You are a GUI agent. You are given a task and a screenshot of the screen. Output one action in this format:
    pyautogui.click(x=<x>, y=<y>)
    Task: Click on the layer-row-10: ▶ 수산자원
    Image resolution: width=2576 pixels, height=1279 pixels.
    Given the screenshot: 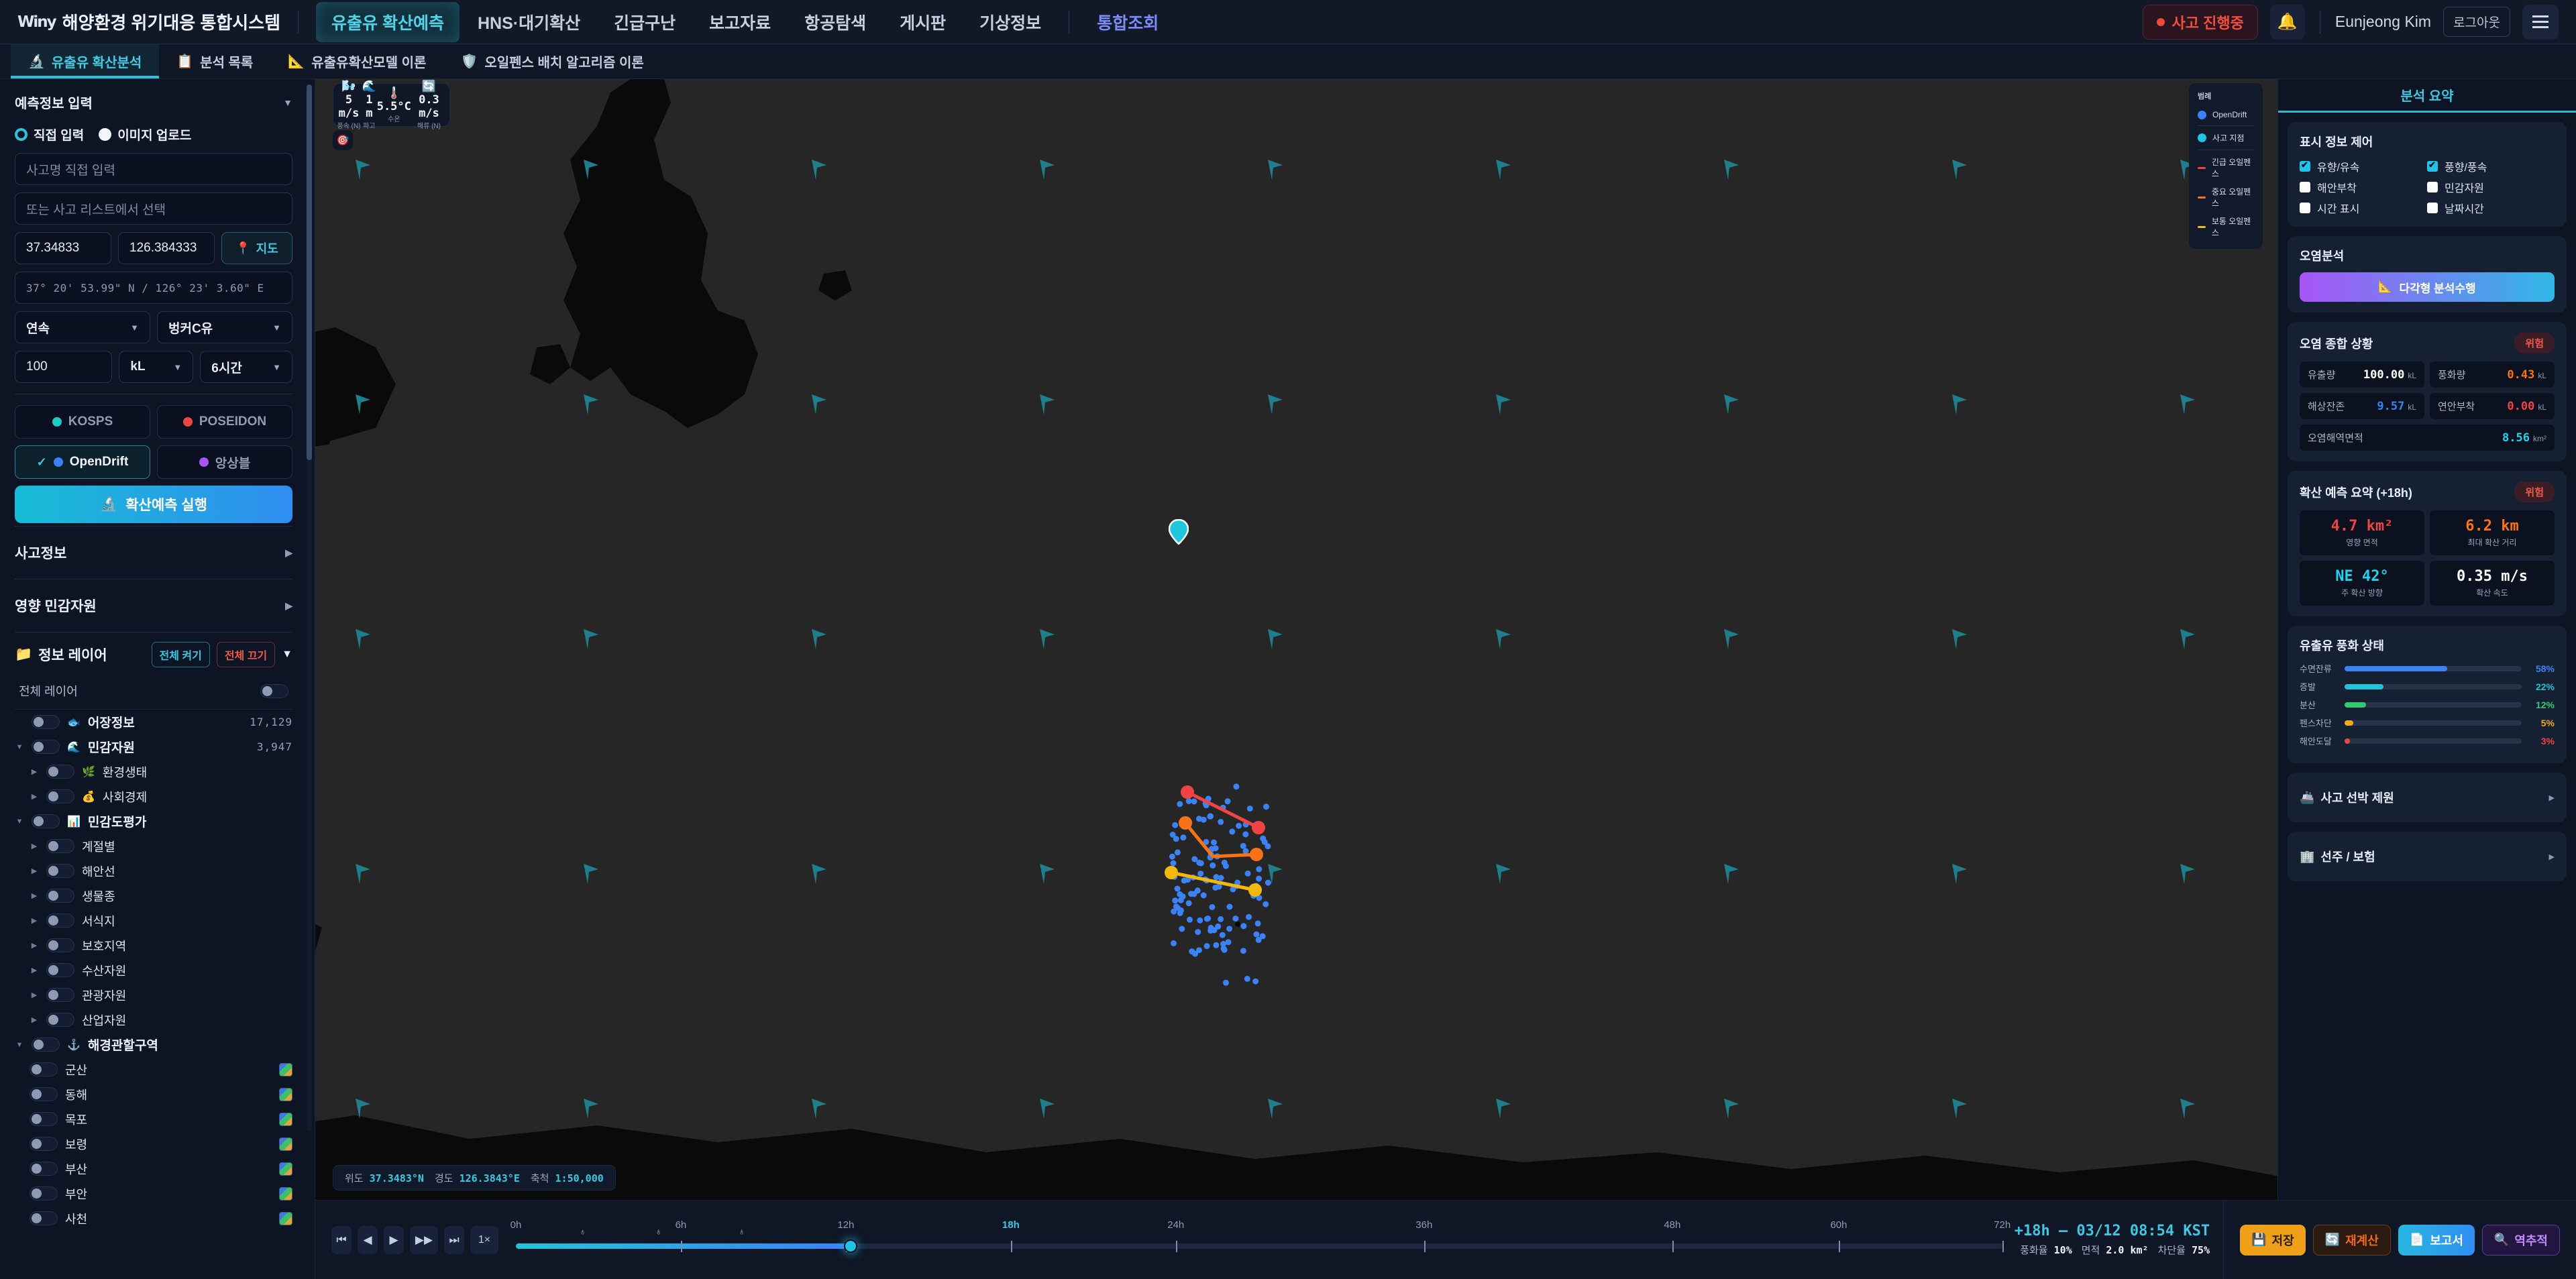 What is the action you would take?
    pyautogui.click(x=153, y=970)
    